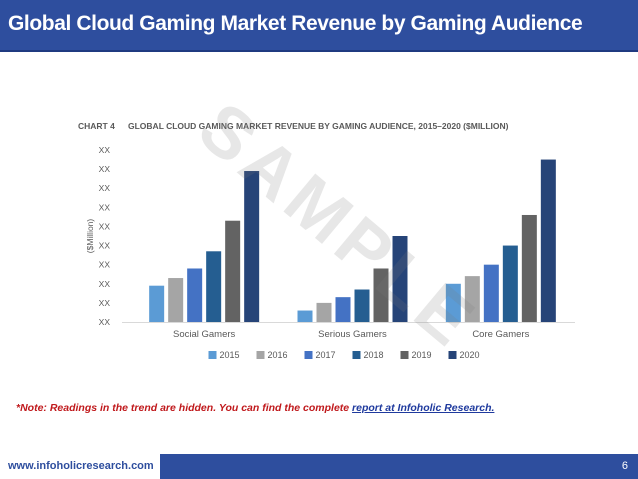  What do you see at coordinates (381, 295) in the screenshot?
I see `bar-2019-serious-gamers` at bounding box center [381, 295].